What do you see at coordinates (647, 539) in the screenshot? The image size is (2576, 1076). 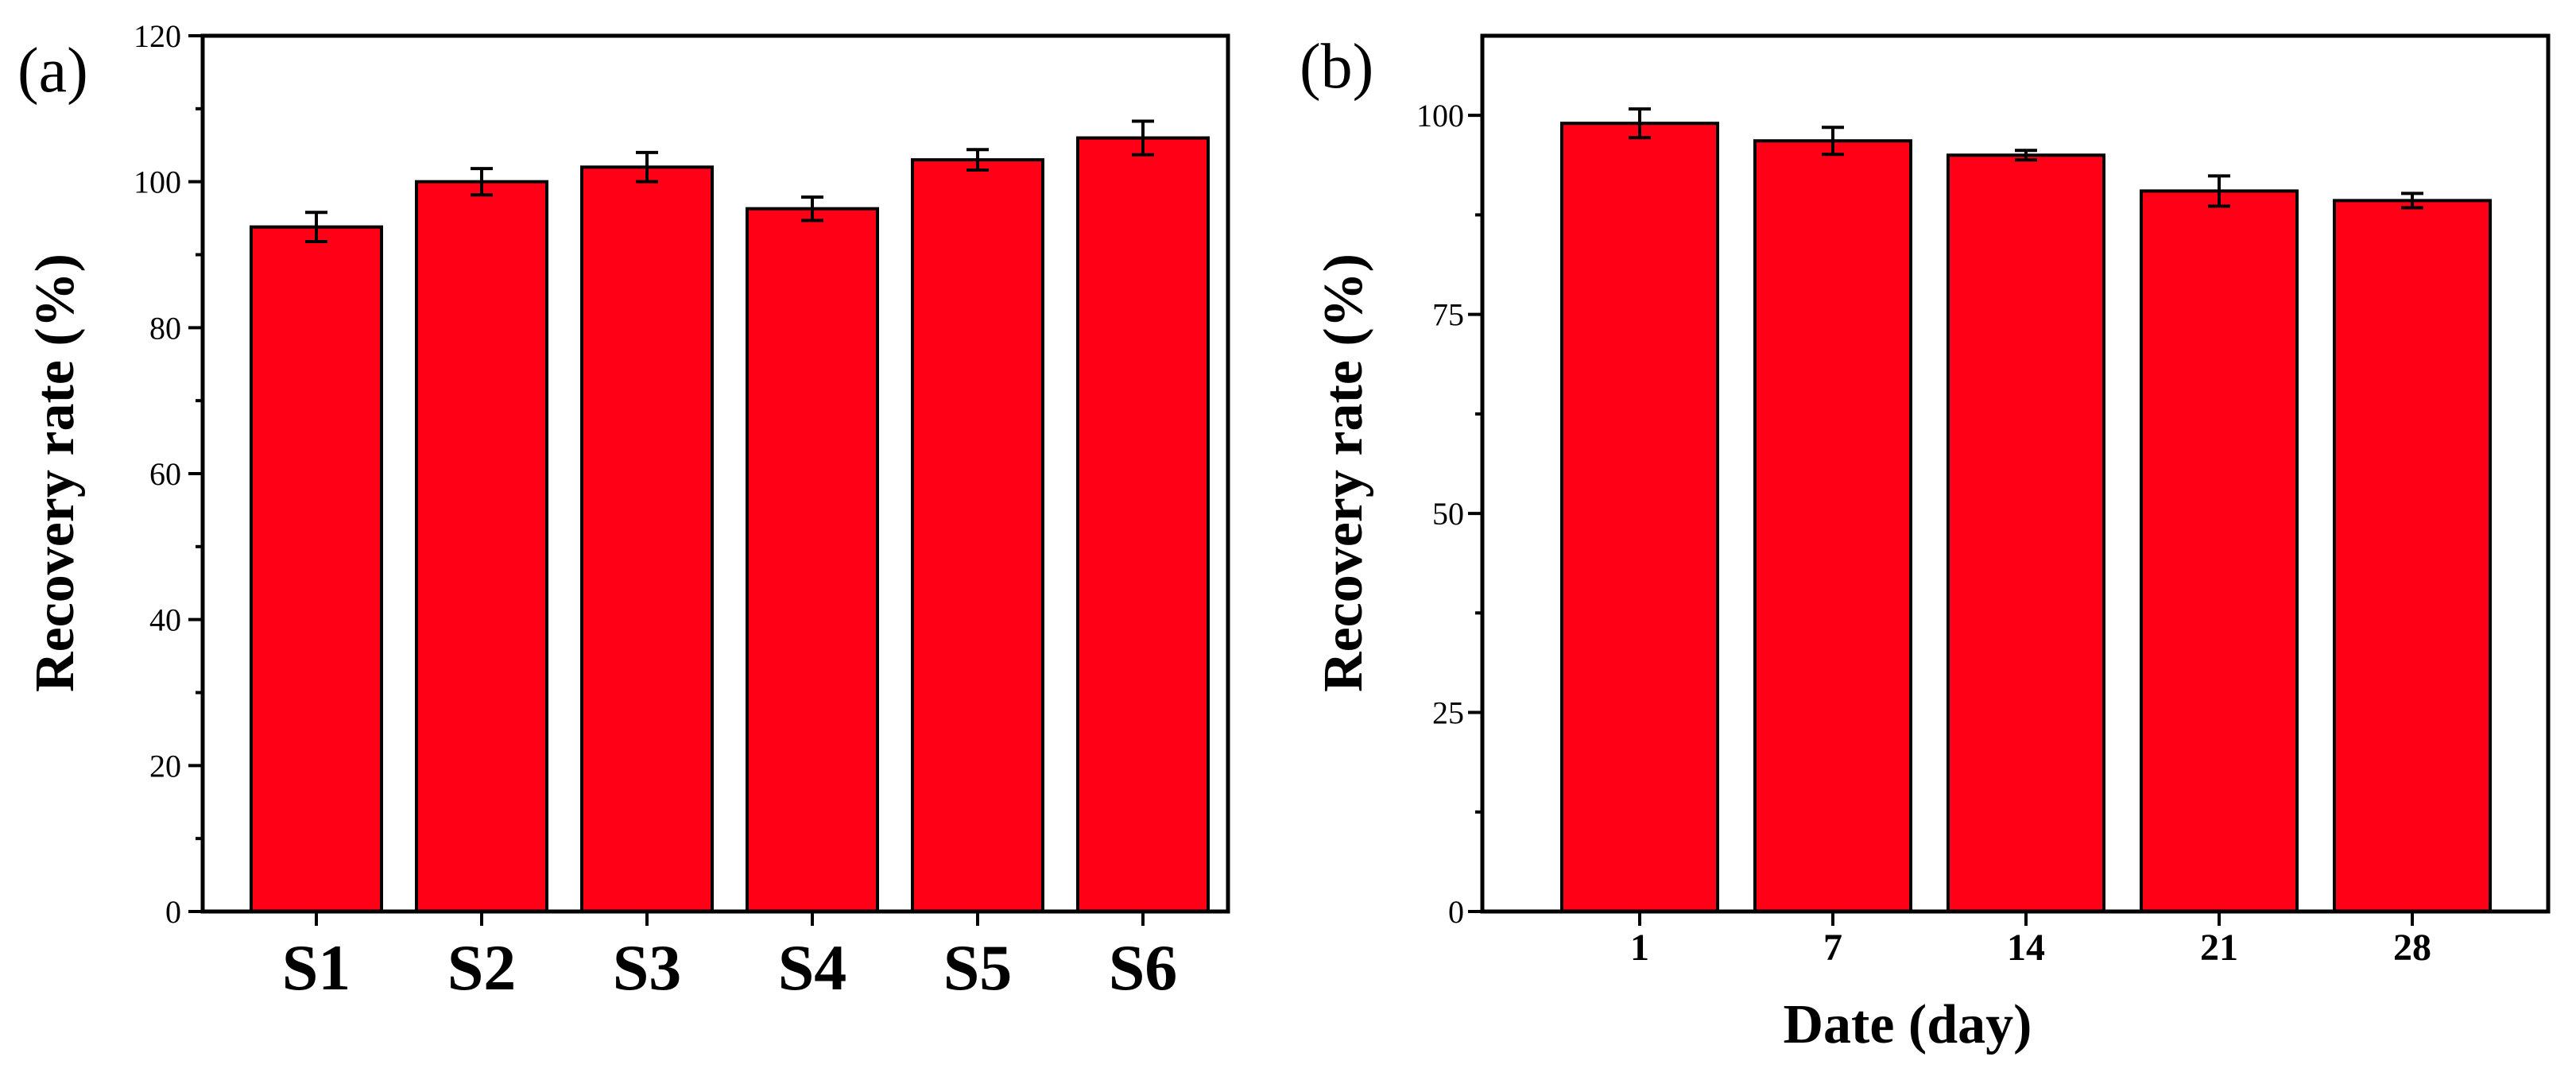 I see `panel-a-bar-S3` at bounding box center [647, 539].